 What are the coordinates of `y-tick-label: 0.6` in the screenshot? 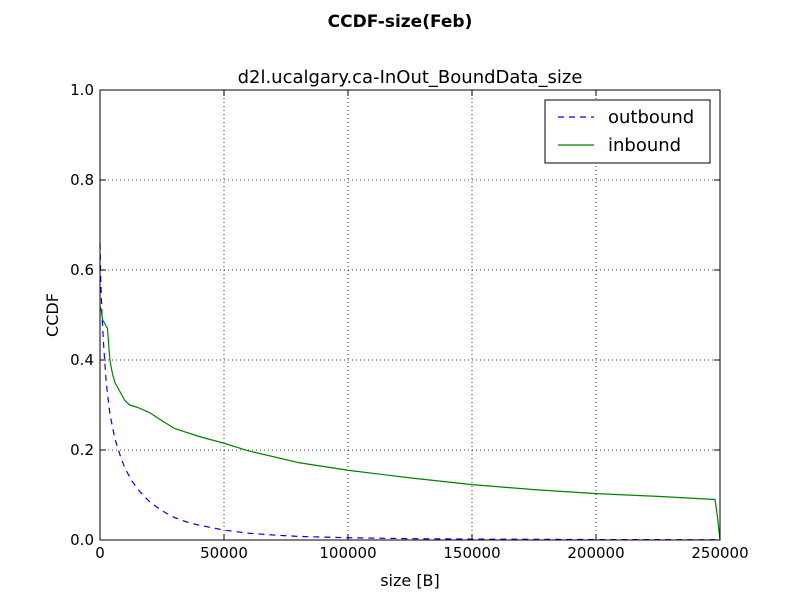 It's located at (82, 270).